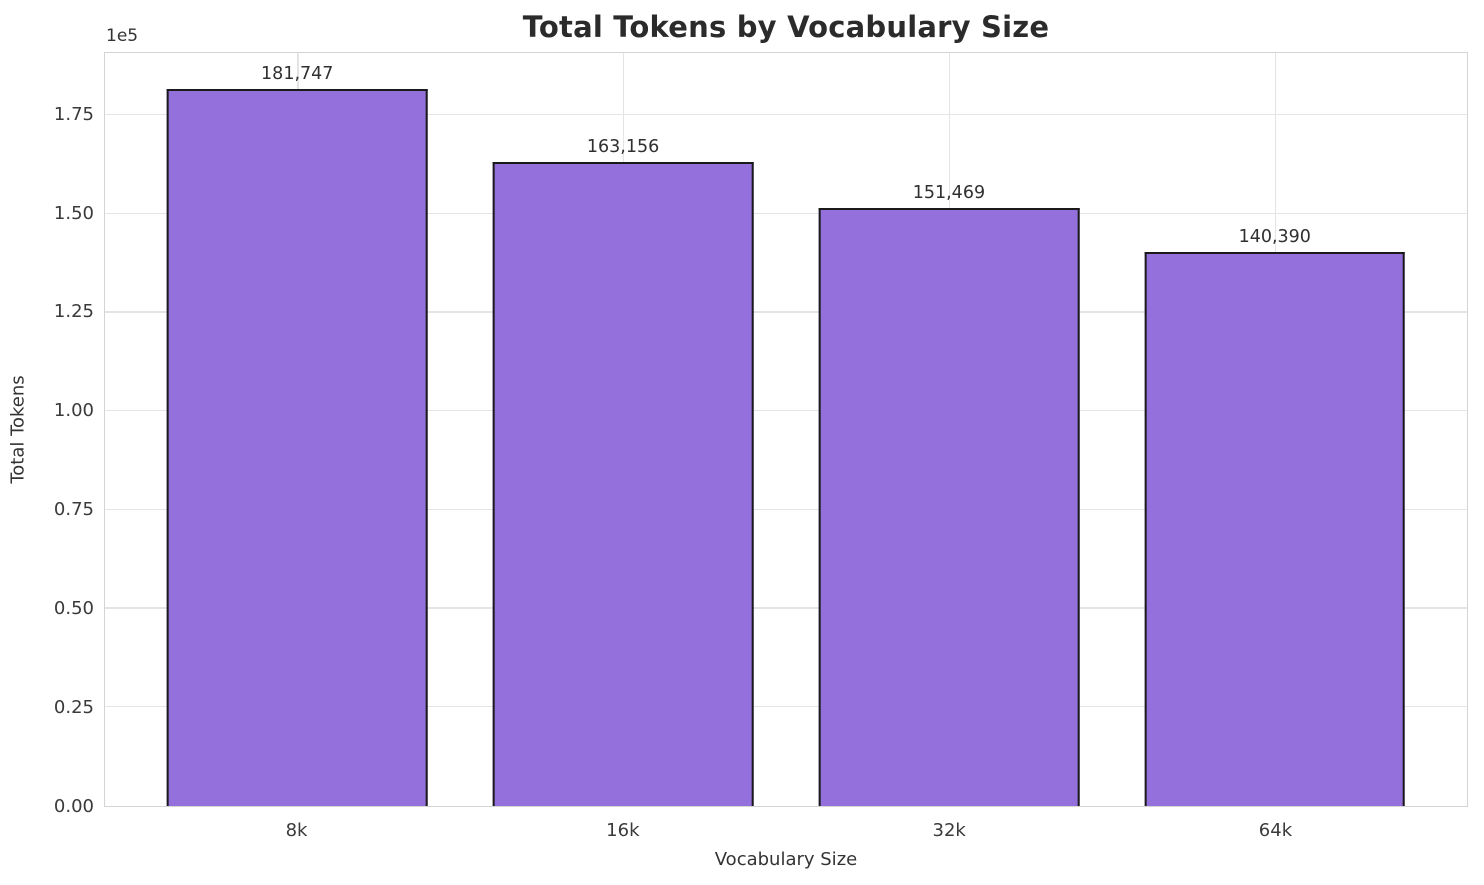 The height and width of the screenshot is (885, 1484). I want to click on x-axis-label: Vocabulary Size, so click(786, 859).